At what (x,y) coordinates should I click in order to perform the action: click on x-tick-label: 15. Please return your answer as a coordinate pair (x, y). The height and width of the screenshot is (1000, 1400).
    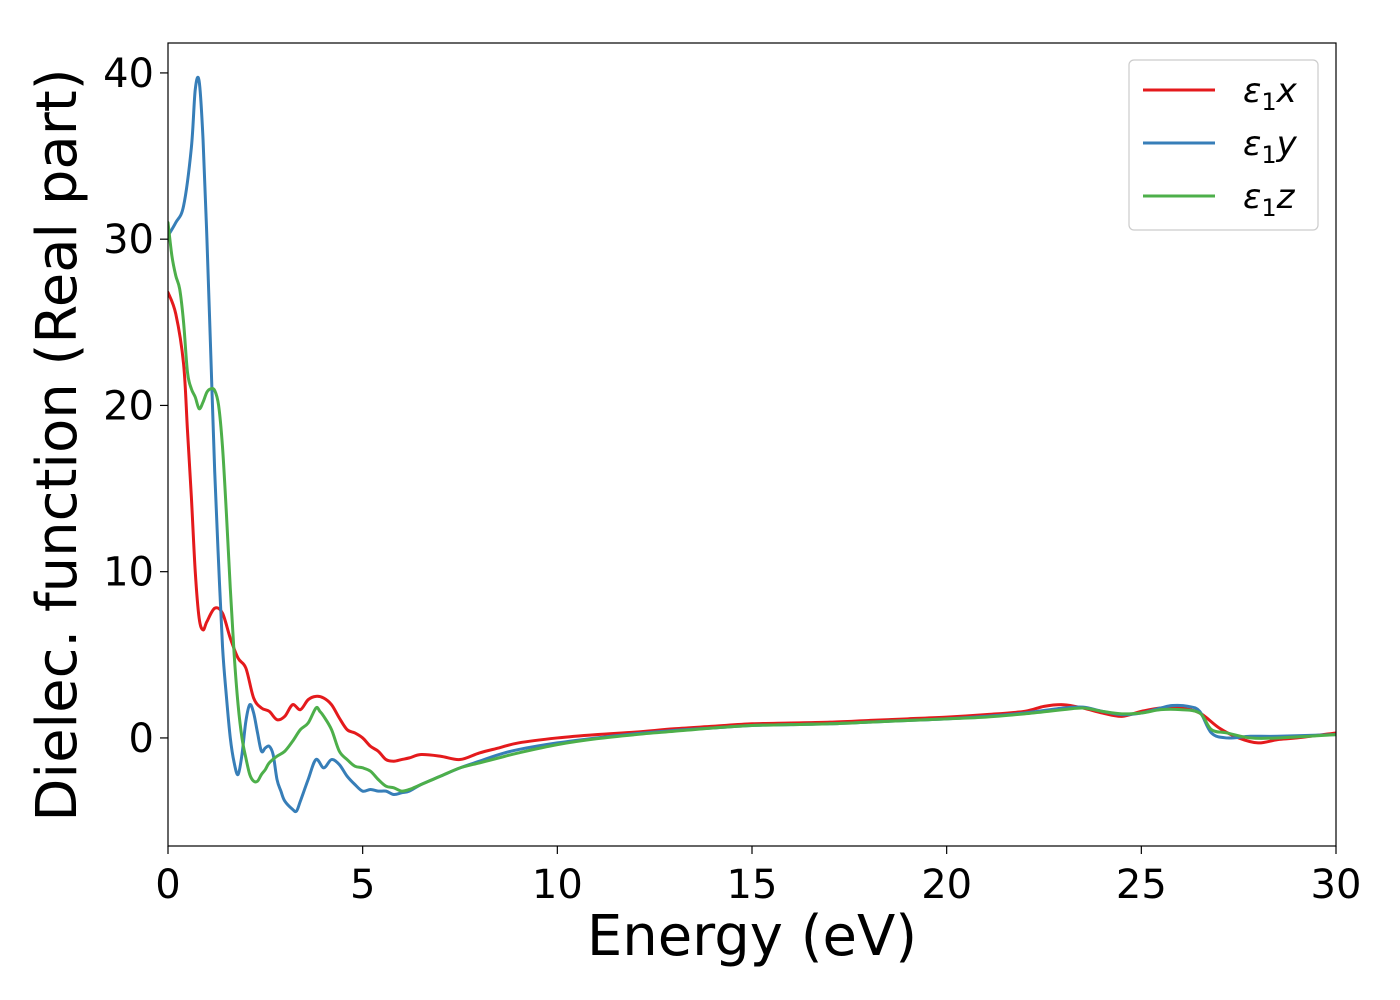
    Looking at the image, I should click on (752, 885).